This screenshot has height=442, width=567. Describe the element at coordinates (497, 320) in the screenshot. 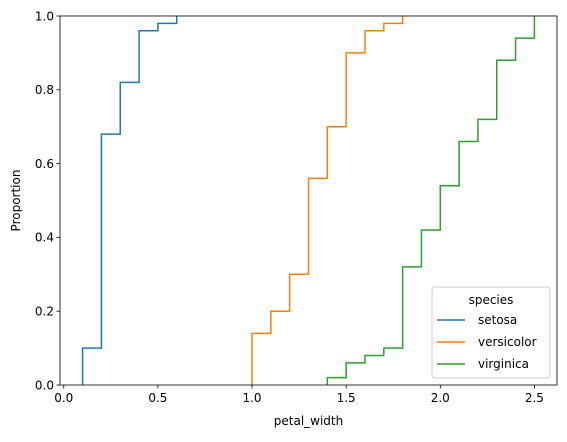

I see `legend-label-setosa: setosa` at that location.